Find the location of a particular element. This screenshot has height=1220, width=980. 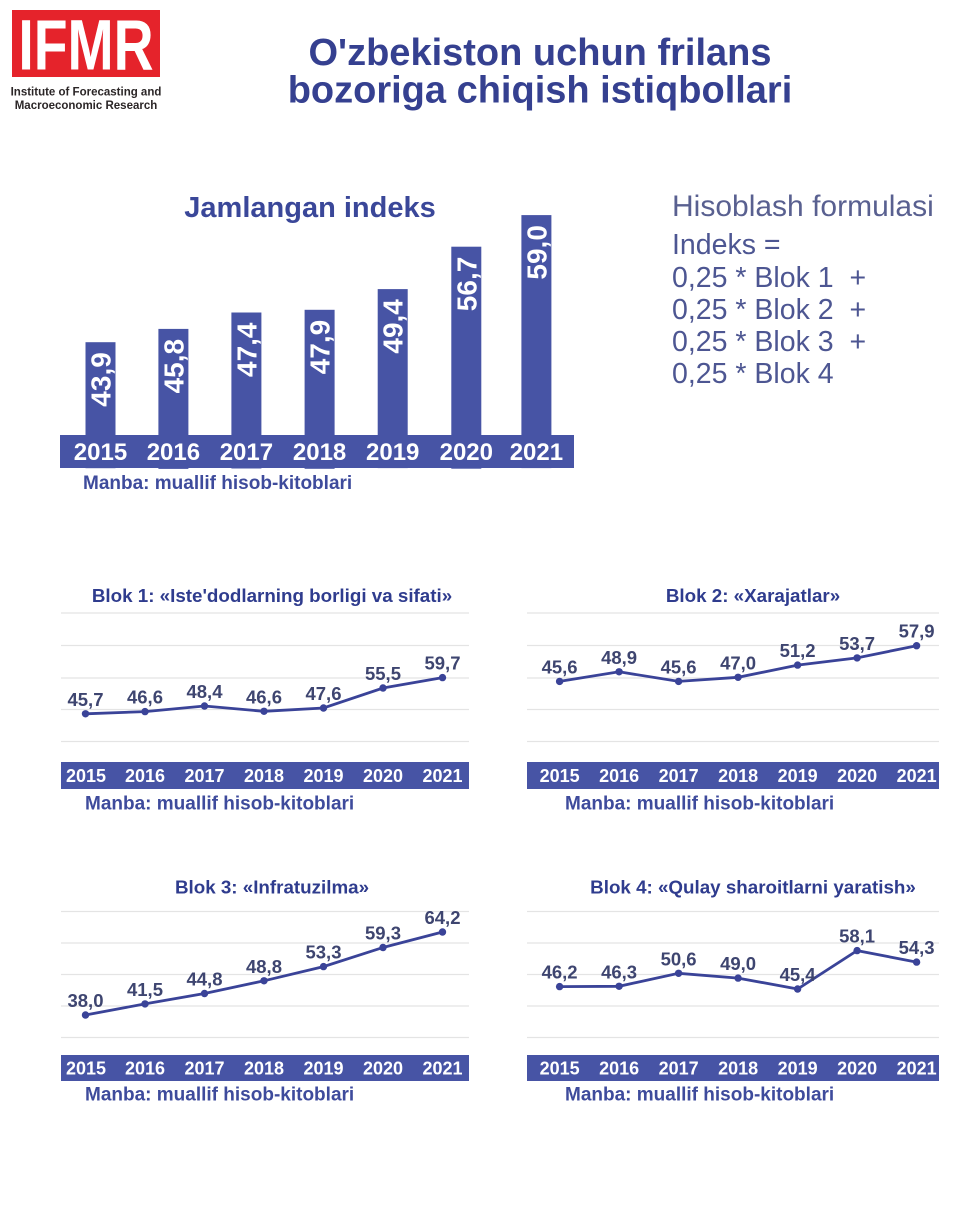

svg-text: 56,7 is located at coordinates (466, 284).